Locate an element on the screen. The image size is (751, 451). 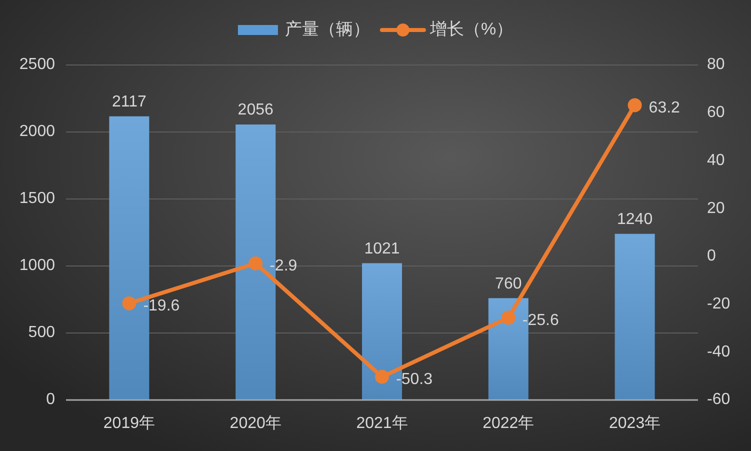
y-tick: 1500 is located at coordinates (37, 199).